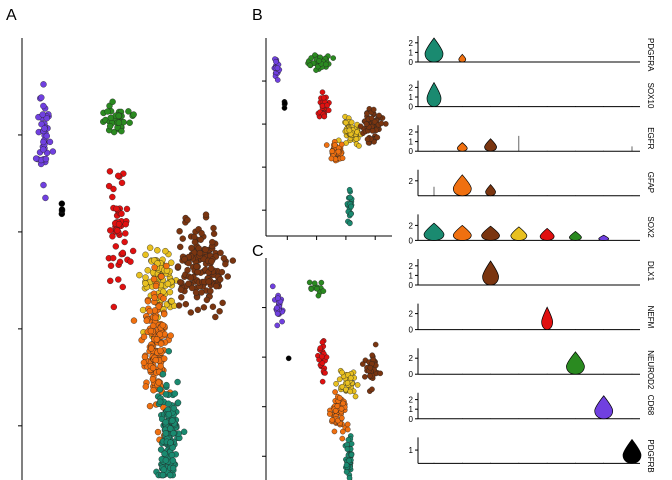  I want to click on gene-label-sox10: SOX10, so click(650, 96).